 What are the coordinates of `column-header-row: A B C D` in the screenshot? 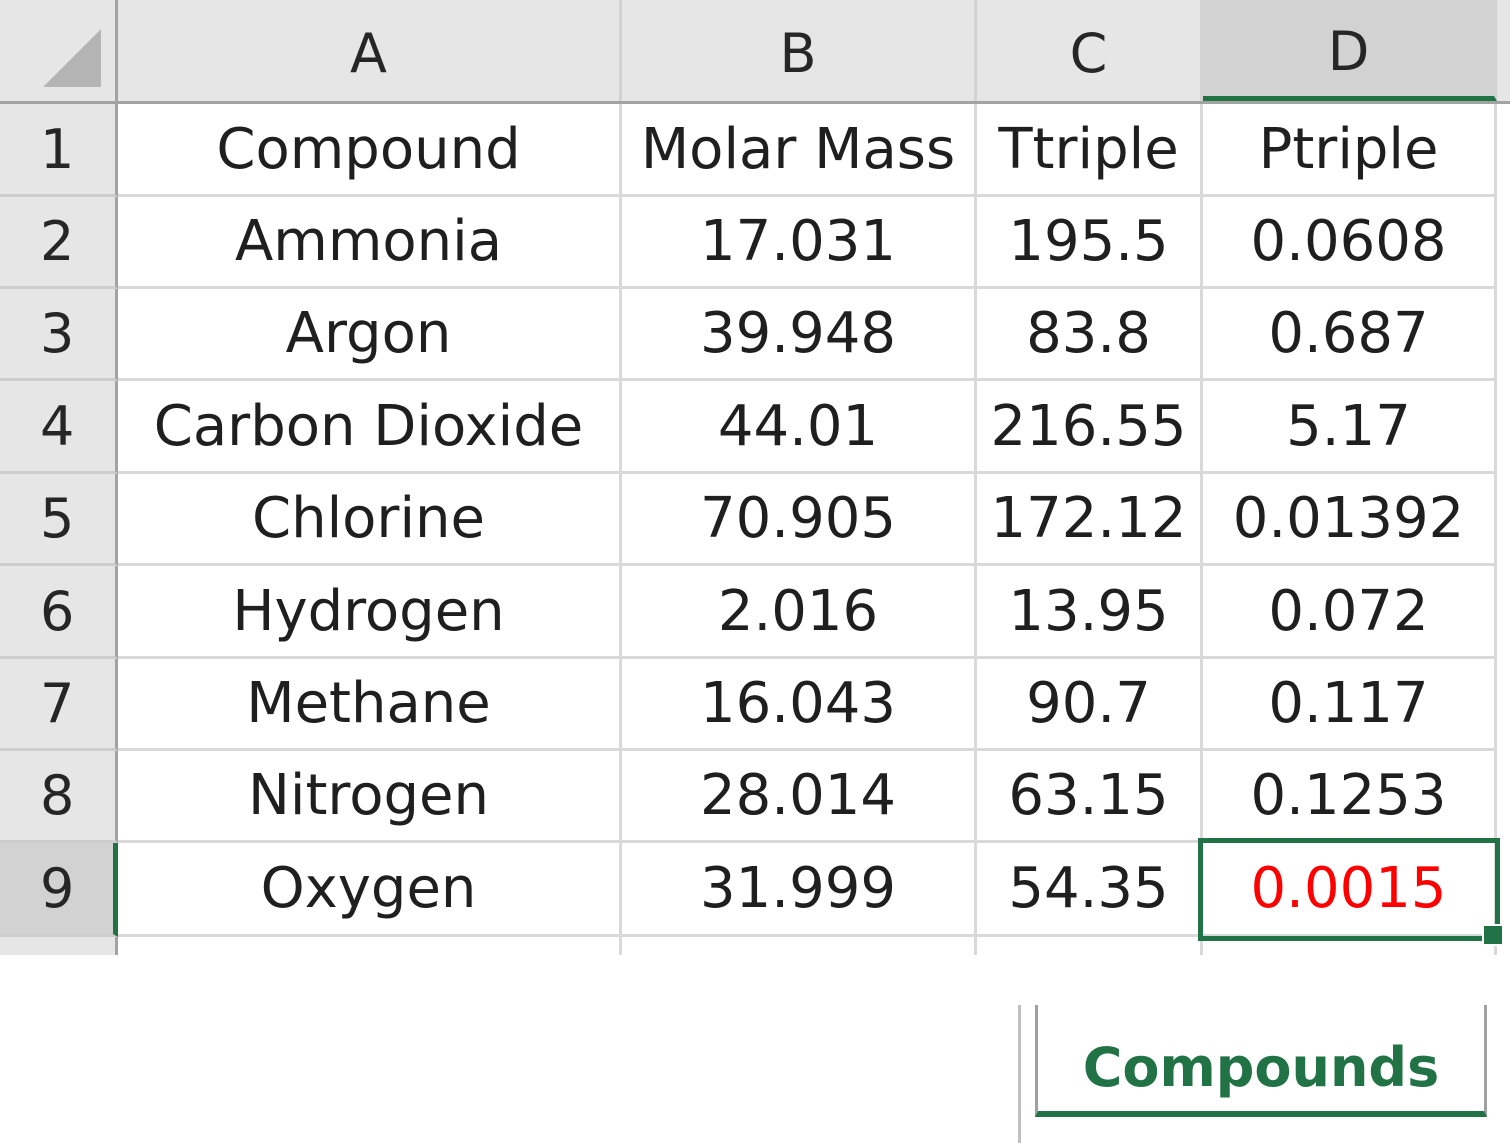 It's located at (755, 52).